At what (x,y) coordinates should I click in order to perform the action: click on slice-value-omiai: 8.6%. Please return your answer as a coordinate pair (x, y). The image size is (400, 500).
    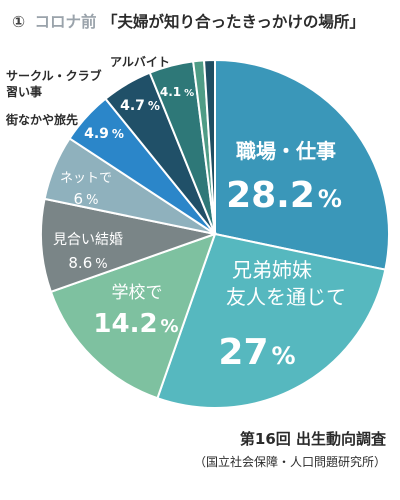
    Looking at the image, I should click on (87, 263).